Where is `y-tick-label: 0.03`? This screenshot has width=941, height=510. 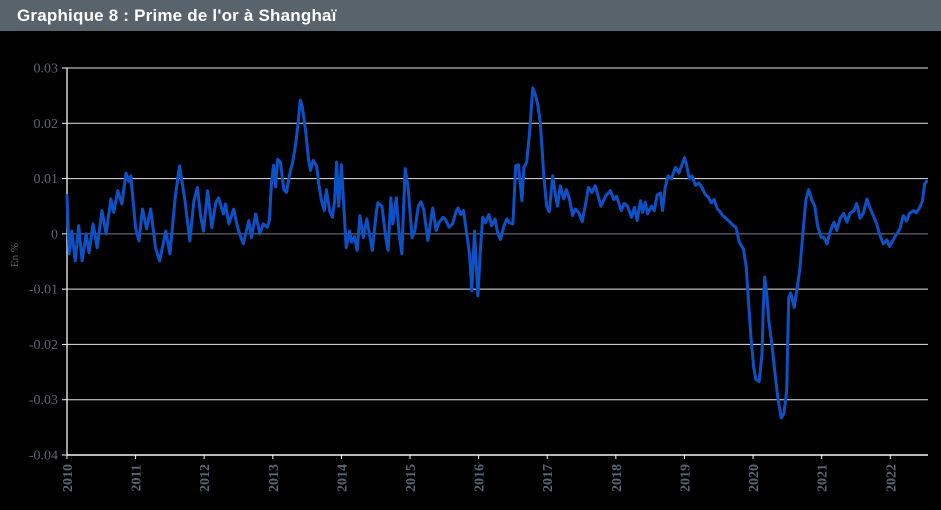
y-tick-label: 0.03 is located at coordinates (46, 69).